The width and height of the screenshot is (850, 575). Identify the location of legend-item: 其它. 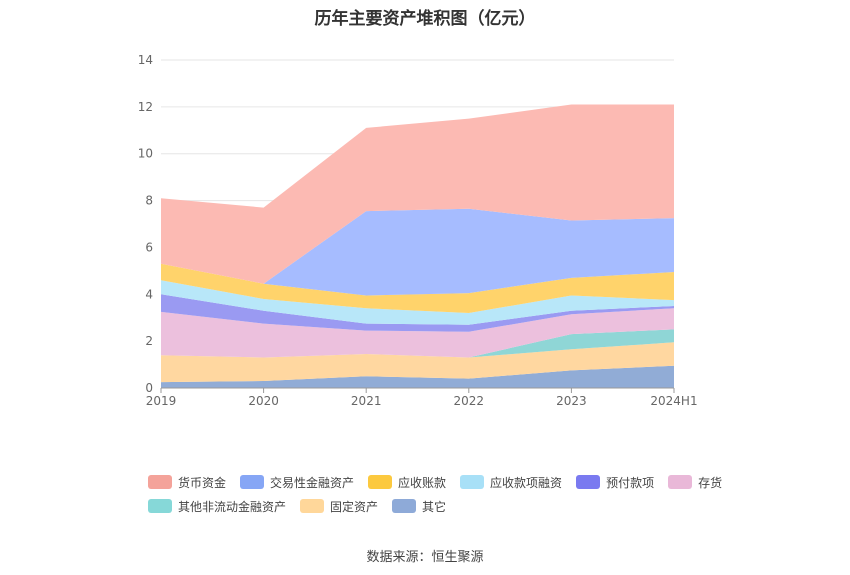
(419, 506).